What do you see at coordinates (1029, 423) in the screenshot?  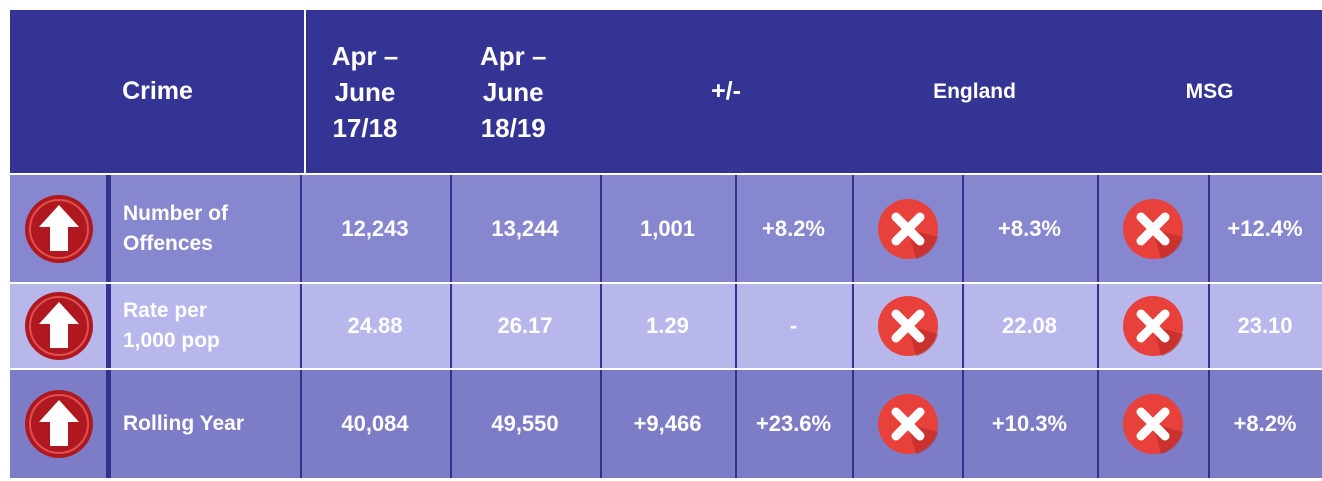 I see `value-england: +10.3%` at bounding box center [1029, 423].